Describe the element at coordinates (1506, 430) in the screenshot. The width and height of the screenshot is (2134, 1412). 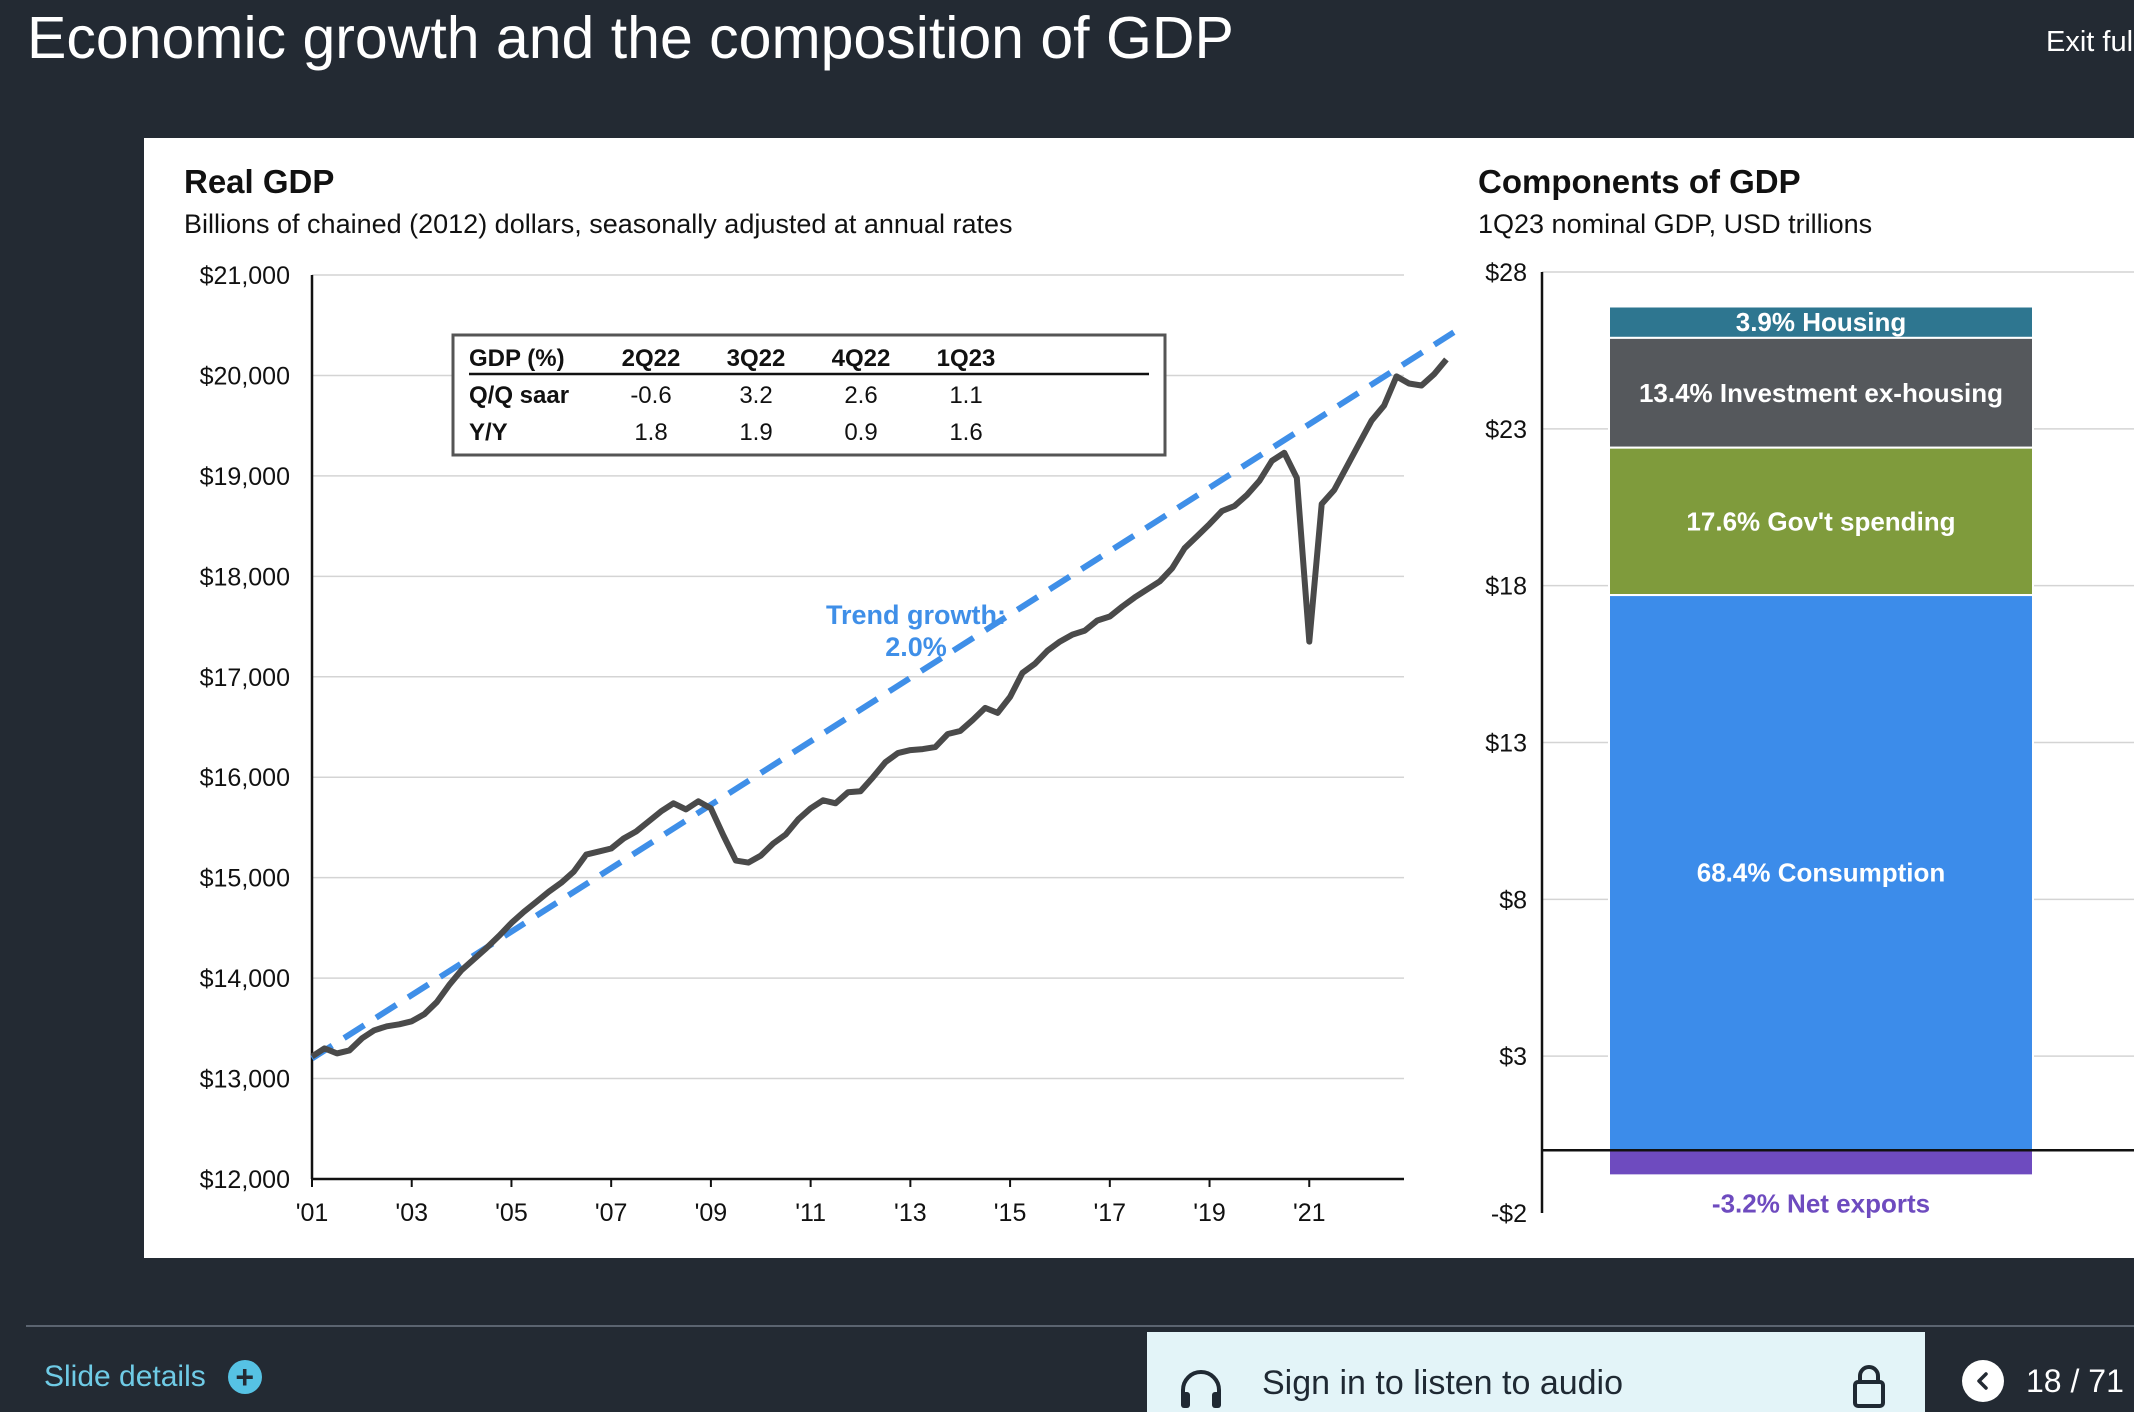
I see `bar-chart-y-tick-label: $23` at that location.